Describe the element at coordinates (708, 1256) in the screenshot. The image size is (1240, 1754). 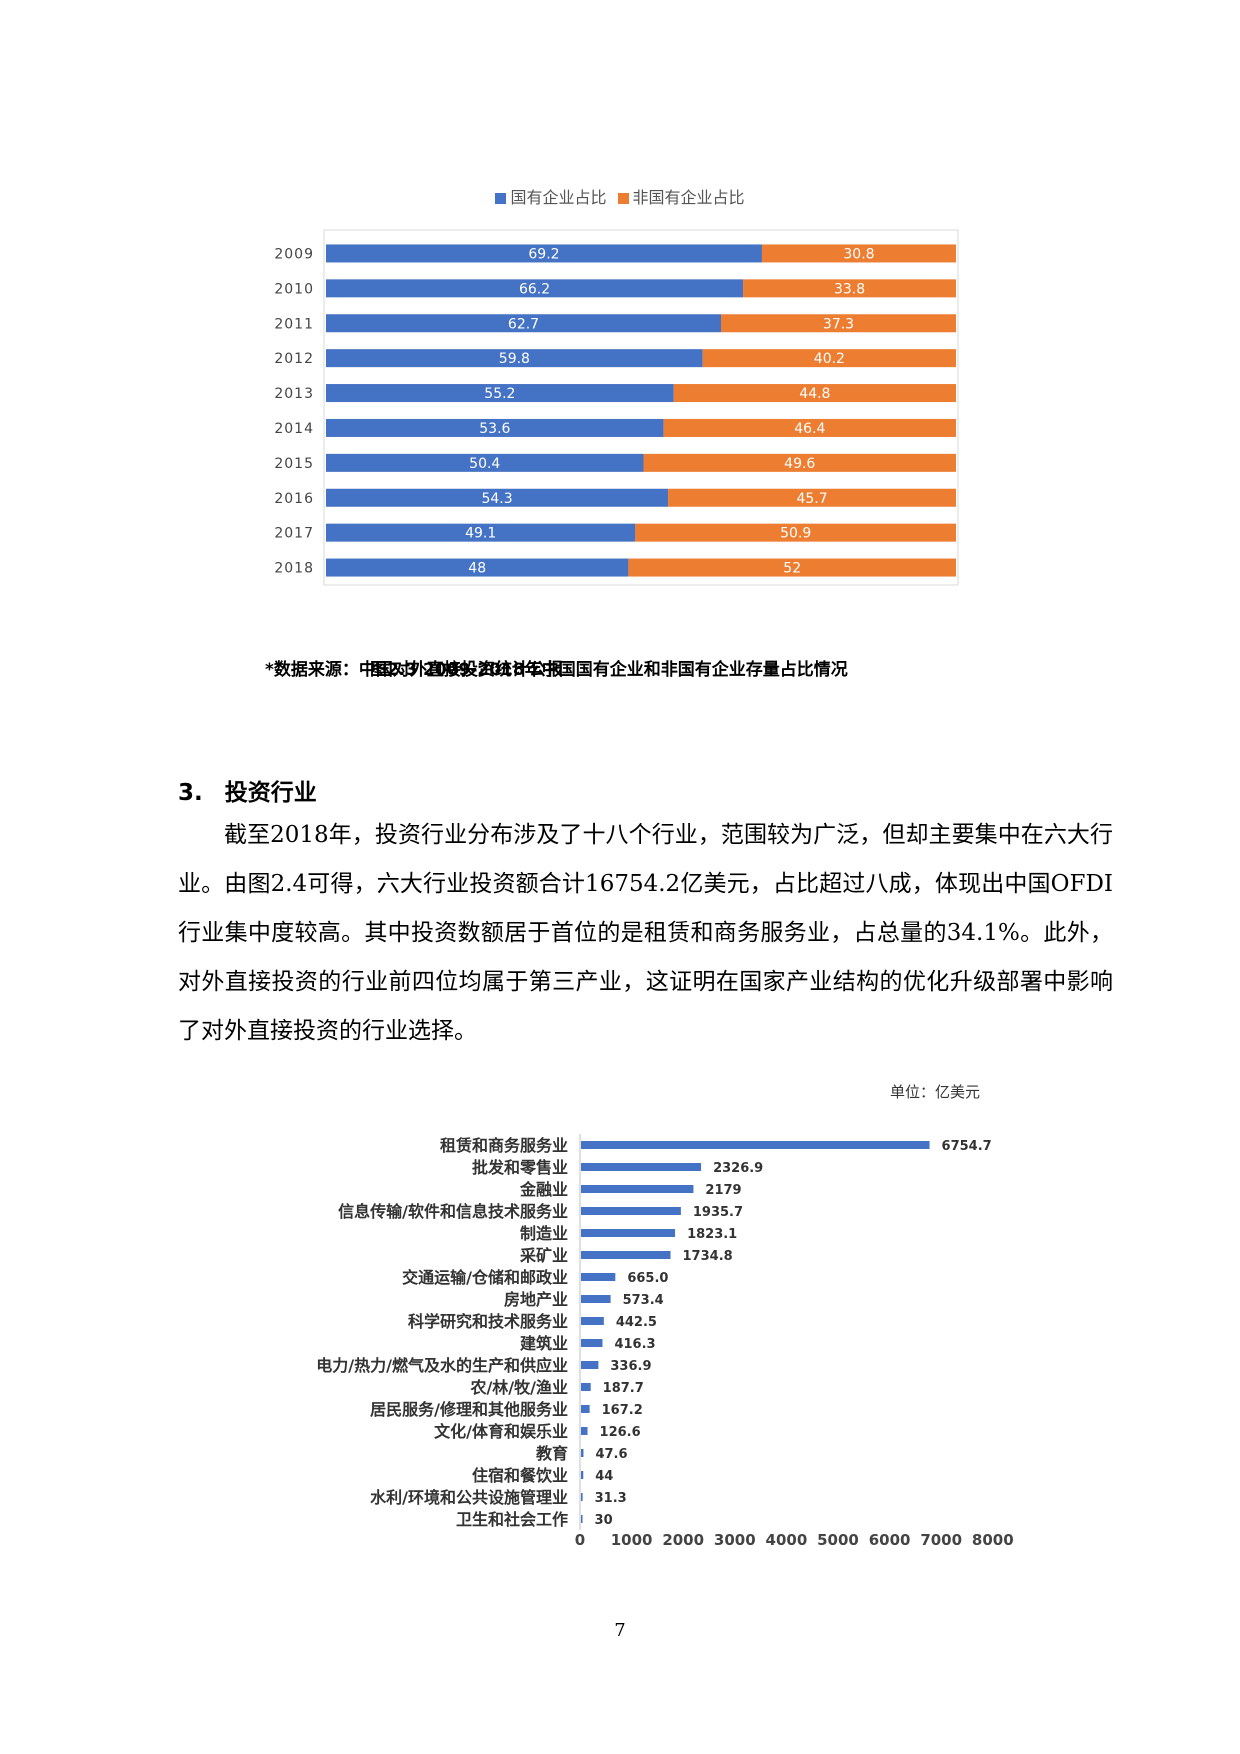
I see `data-label: 1734.8` at that location.